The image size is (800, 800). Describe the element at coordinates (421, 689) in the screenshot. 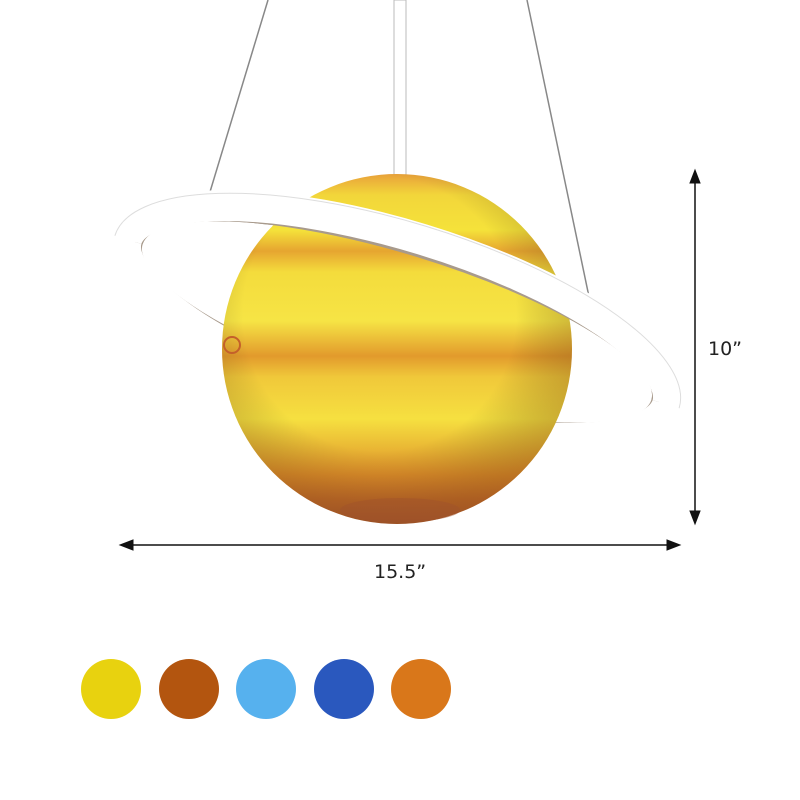

I see `color-swatch-orange` at that location.